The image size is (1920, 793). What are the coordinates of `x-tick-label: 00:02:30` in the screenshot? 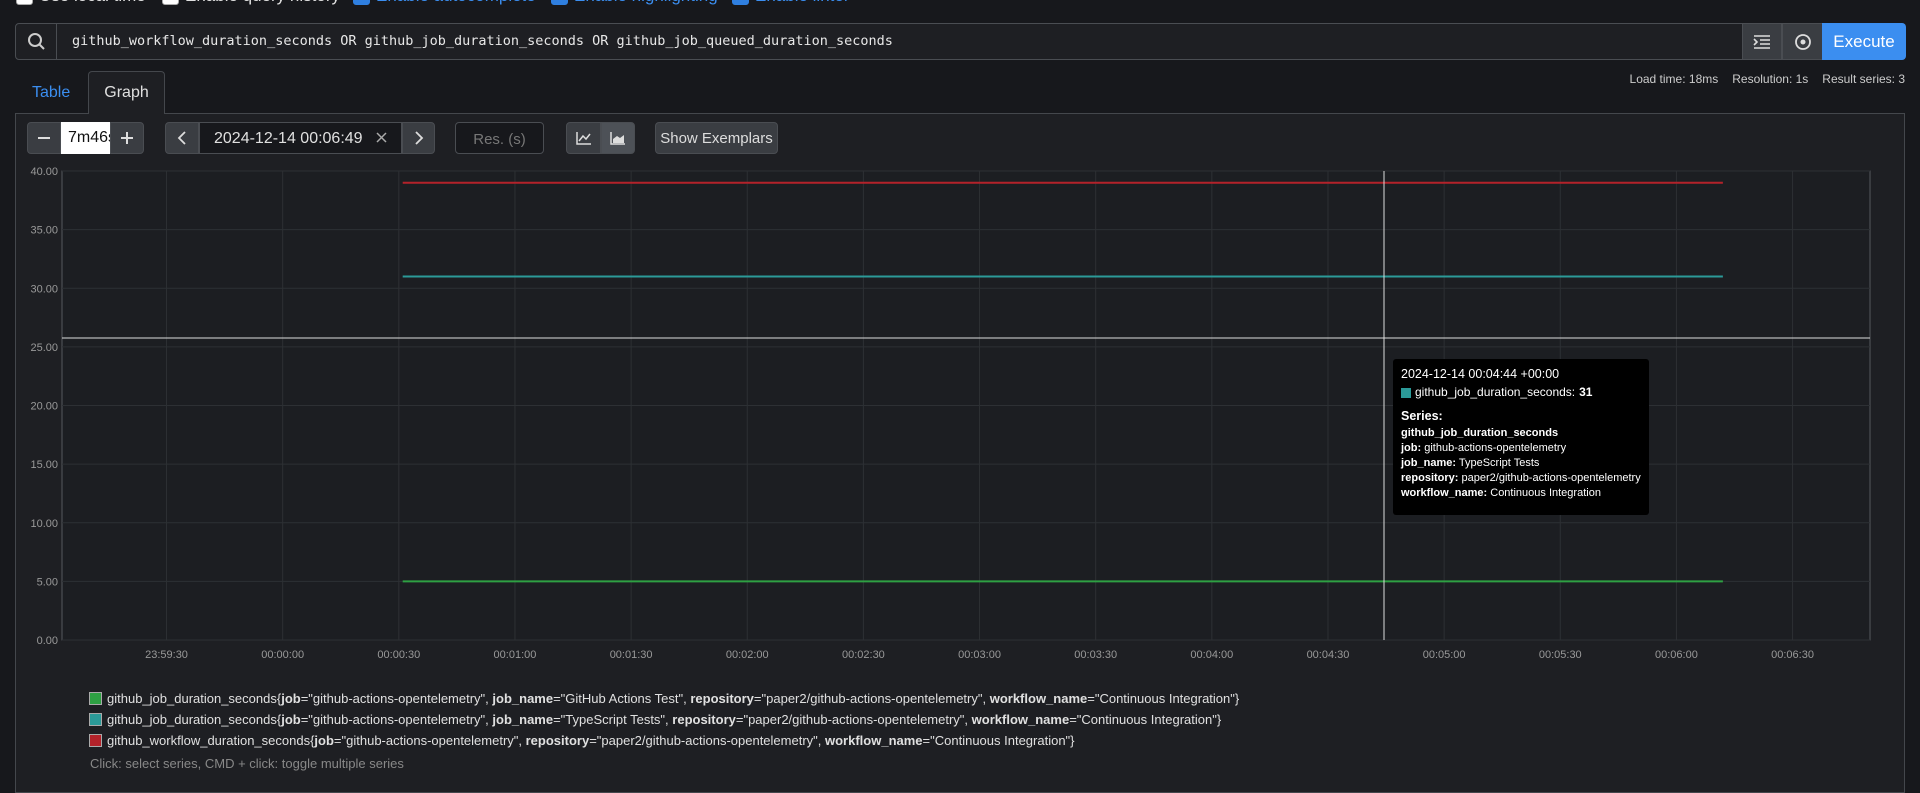 It's located at (863, 655).